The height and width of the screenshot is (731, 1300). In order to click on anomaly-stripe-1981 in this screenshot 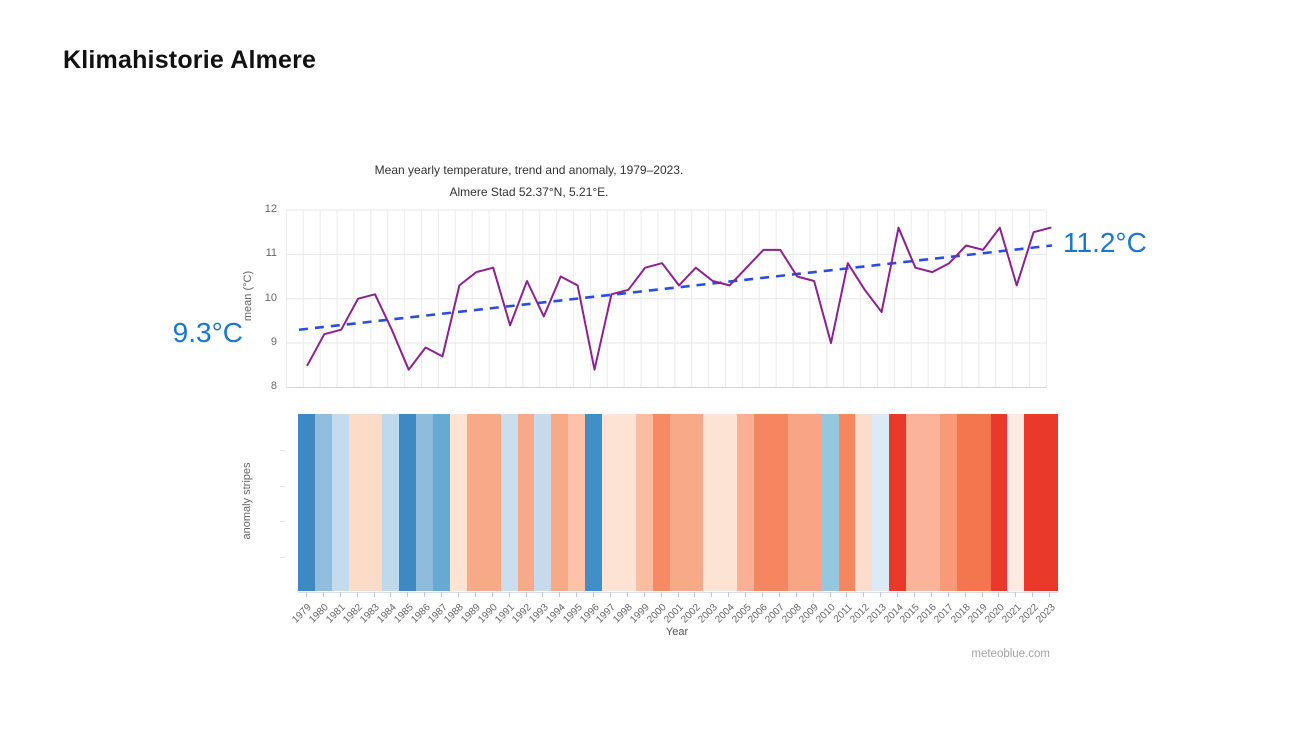, I will do `click(340, 502)`.